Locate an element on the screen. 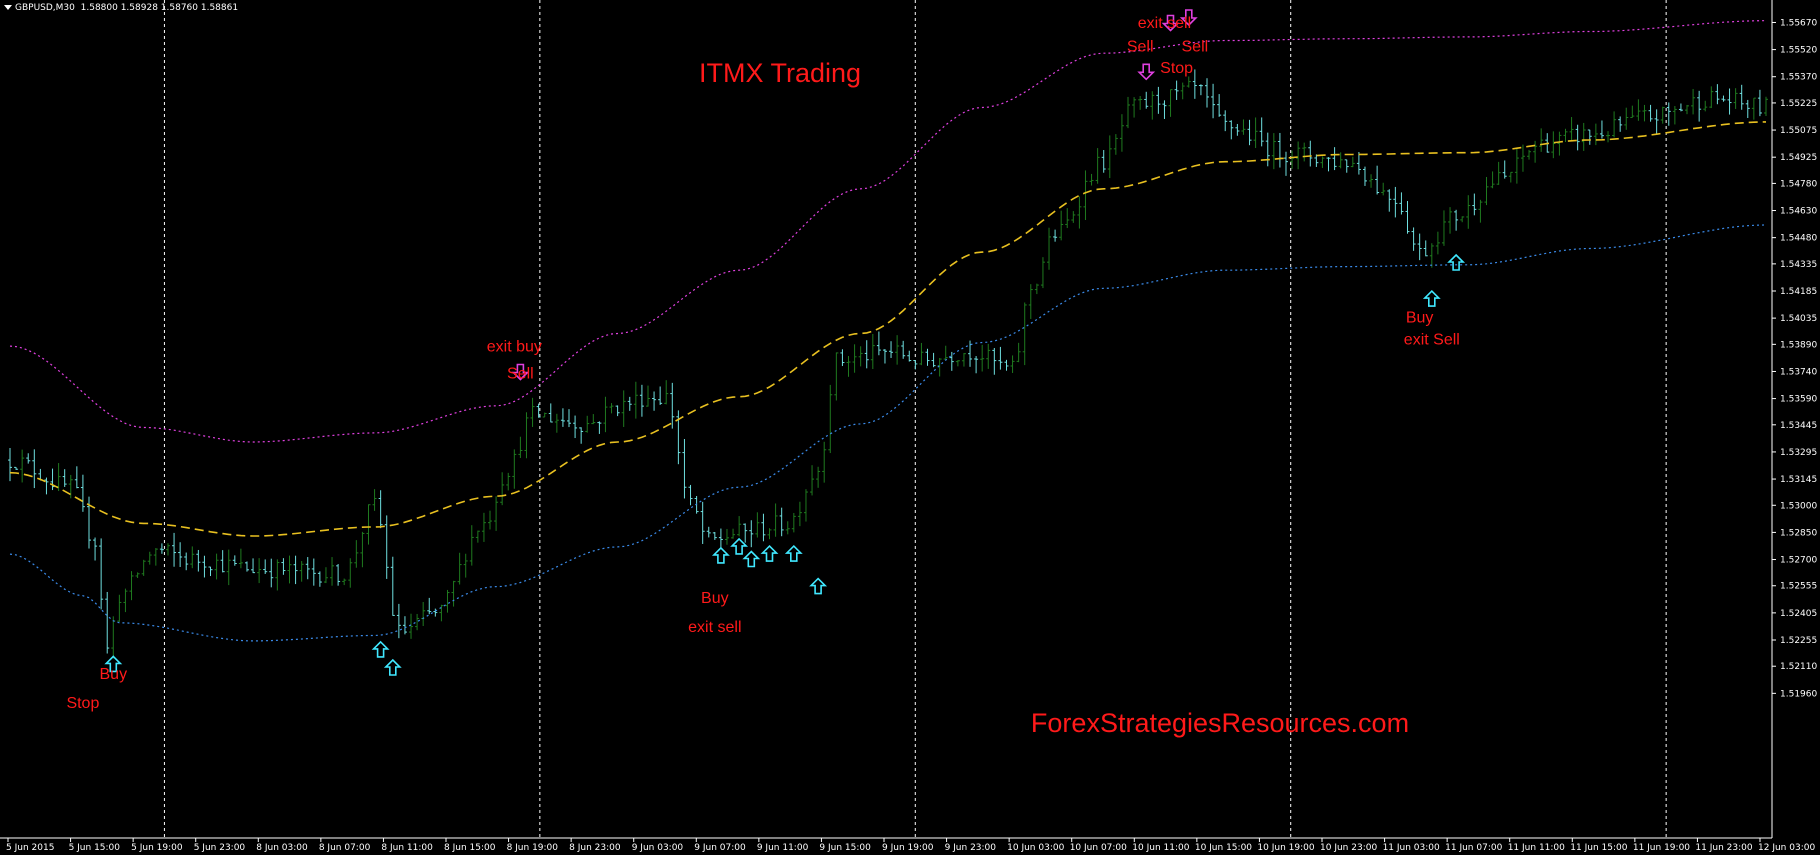 The image size is (1820, 855). x-tick-label: 8 Jun 15:00 is located at coordinates (470, 848).